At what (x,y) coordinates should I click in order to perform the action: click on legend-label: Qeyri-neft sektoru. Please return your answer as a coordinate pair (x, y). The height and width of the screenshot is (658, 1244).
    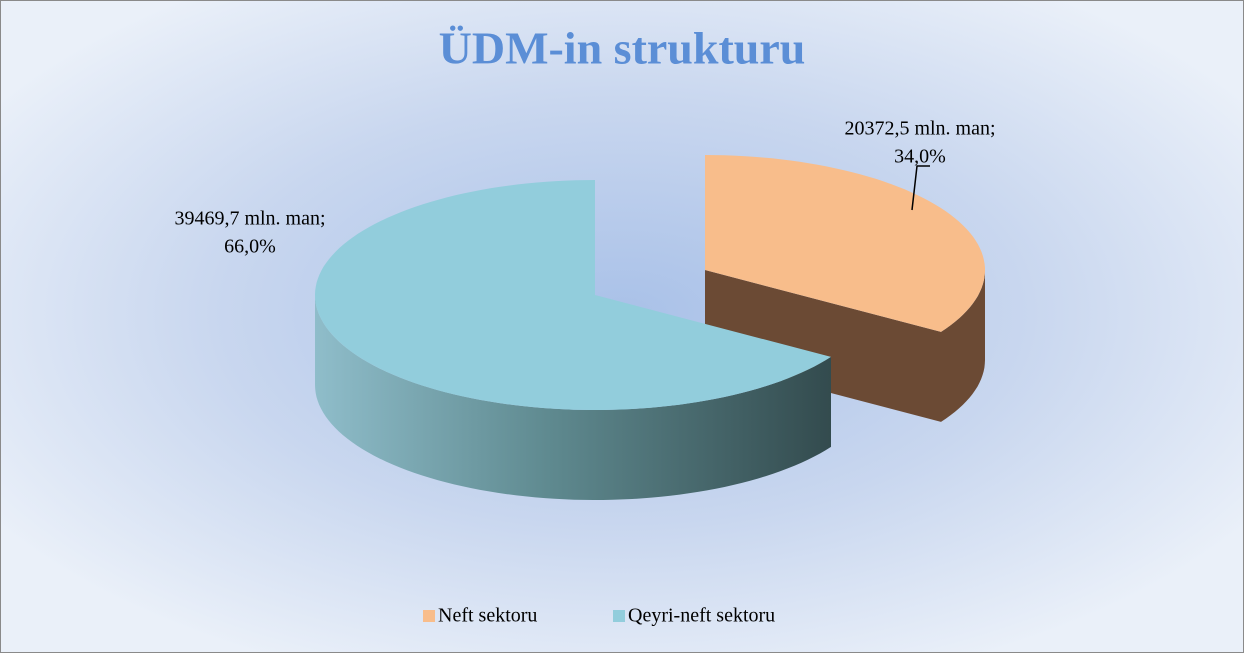
    Looking at the image, I should click on (701, 616).